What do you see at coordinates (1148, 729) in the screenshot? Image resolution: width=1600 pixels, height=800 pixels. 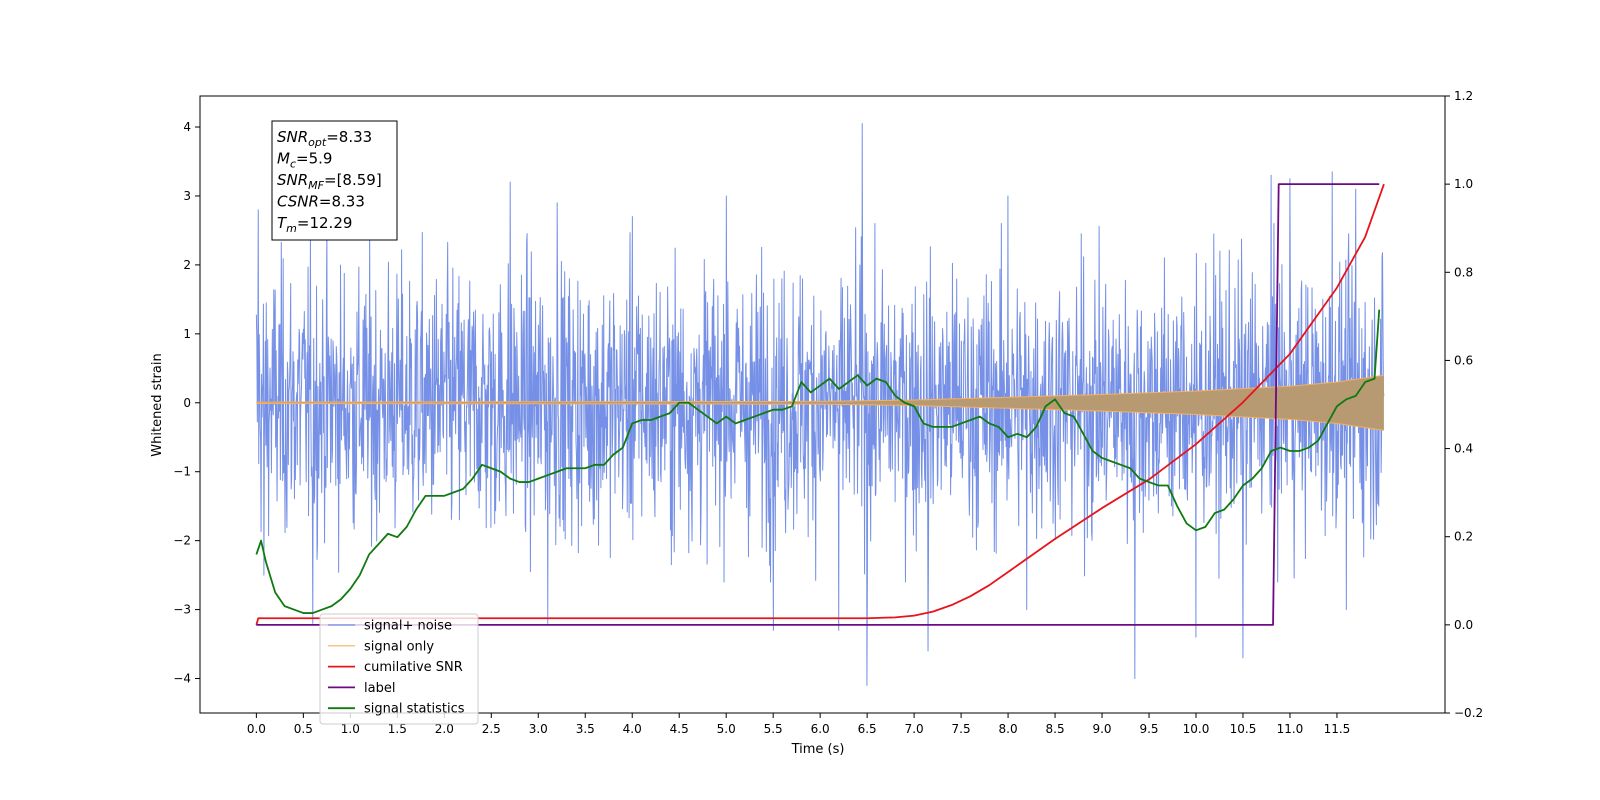 I see `x-tick-label: 9.5` at bounding box center [1148, 729].